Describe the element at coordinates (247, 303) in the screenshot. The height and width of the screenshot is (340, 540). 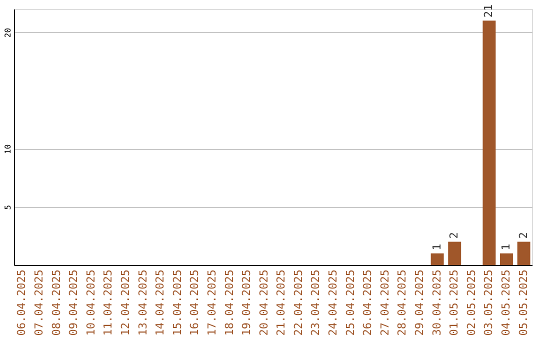
I see `x-tick-label: 19.04.2025` at that location.